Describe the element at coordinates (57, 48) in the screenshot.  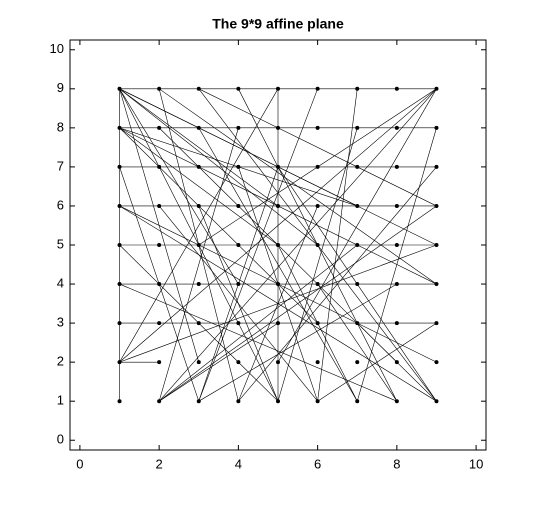
I see `y-tick-label: 10` at that location.